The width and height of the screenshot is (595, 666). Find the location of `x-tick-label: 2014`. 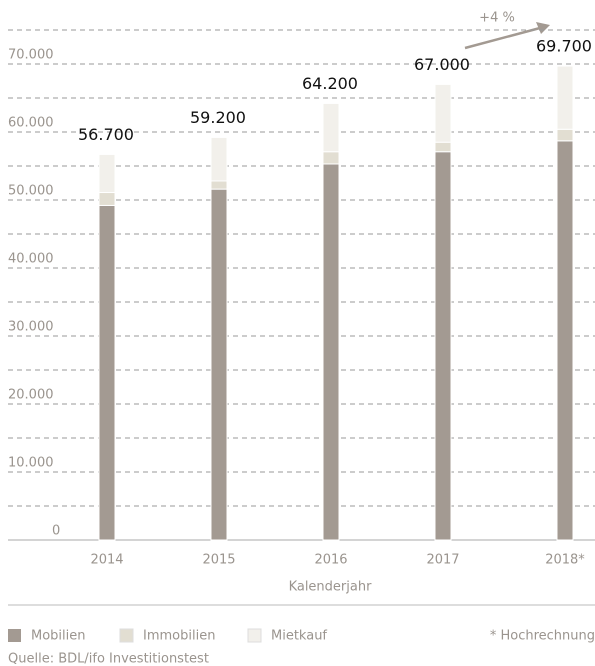

x-tick-label: 2014 is located at coordinates (106, 560).